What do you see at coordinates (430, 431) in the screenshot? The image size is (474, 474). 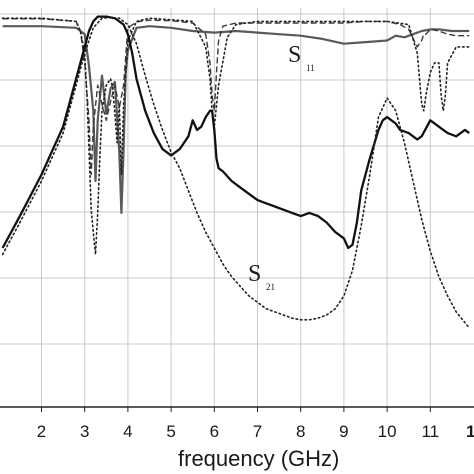 I see `x-tick-label: 11` at bounding box center [430, 431].